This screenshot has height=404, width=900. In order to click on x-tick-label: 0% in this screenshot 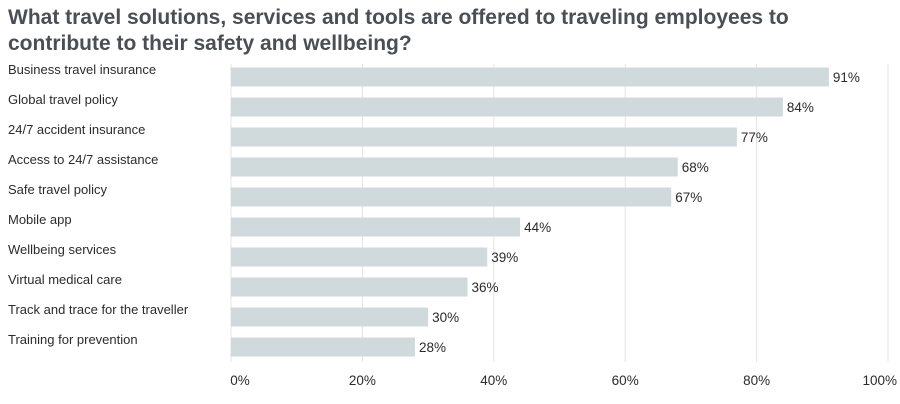, I will do `click(240, 380)`.